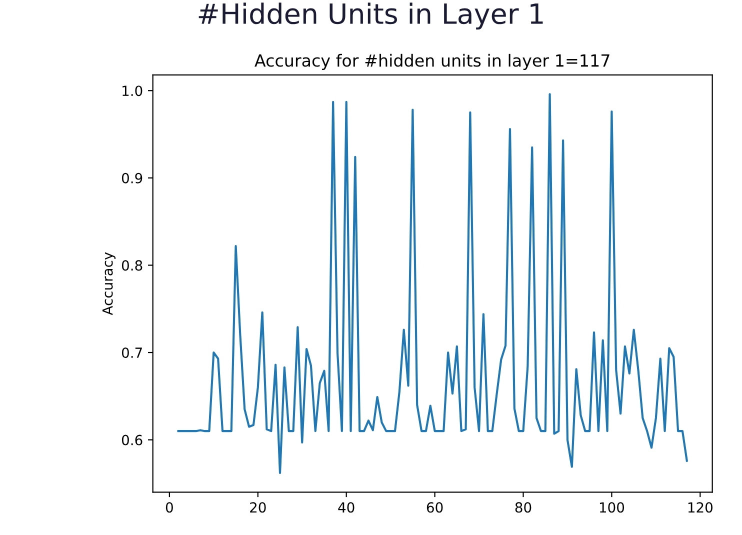 The width and height of the screenshot is (742, 535). I want to click on x-tick-label: 20, so click(258, 507).